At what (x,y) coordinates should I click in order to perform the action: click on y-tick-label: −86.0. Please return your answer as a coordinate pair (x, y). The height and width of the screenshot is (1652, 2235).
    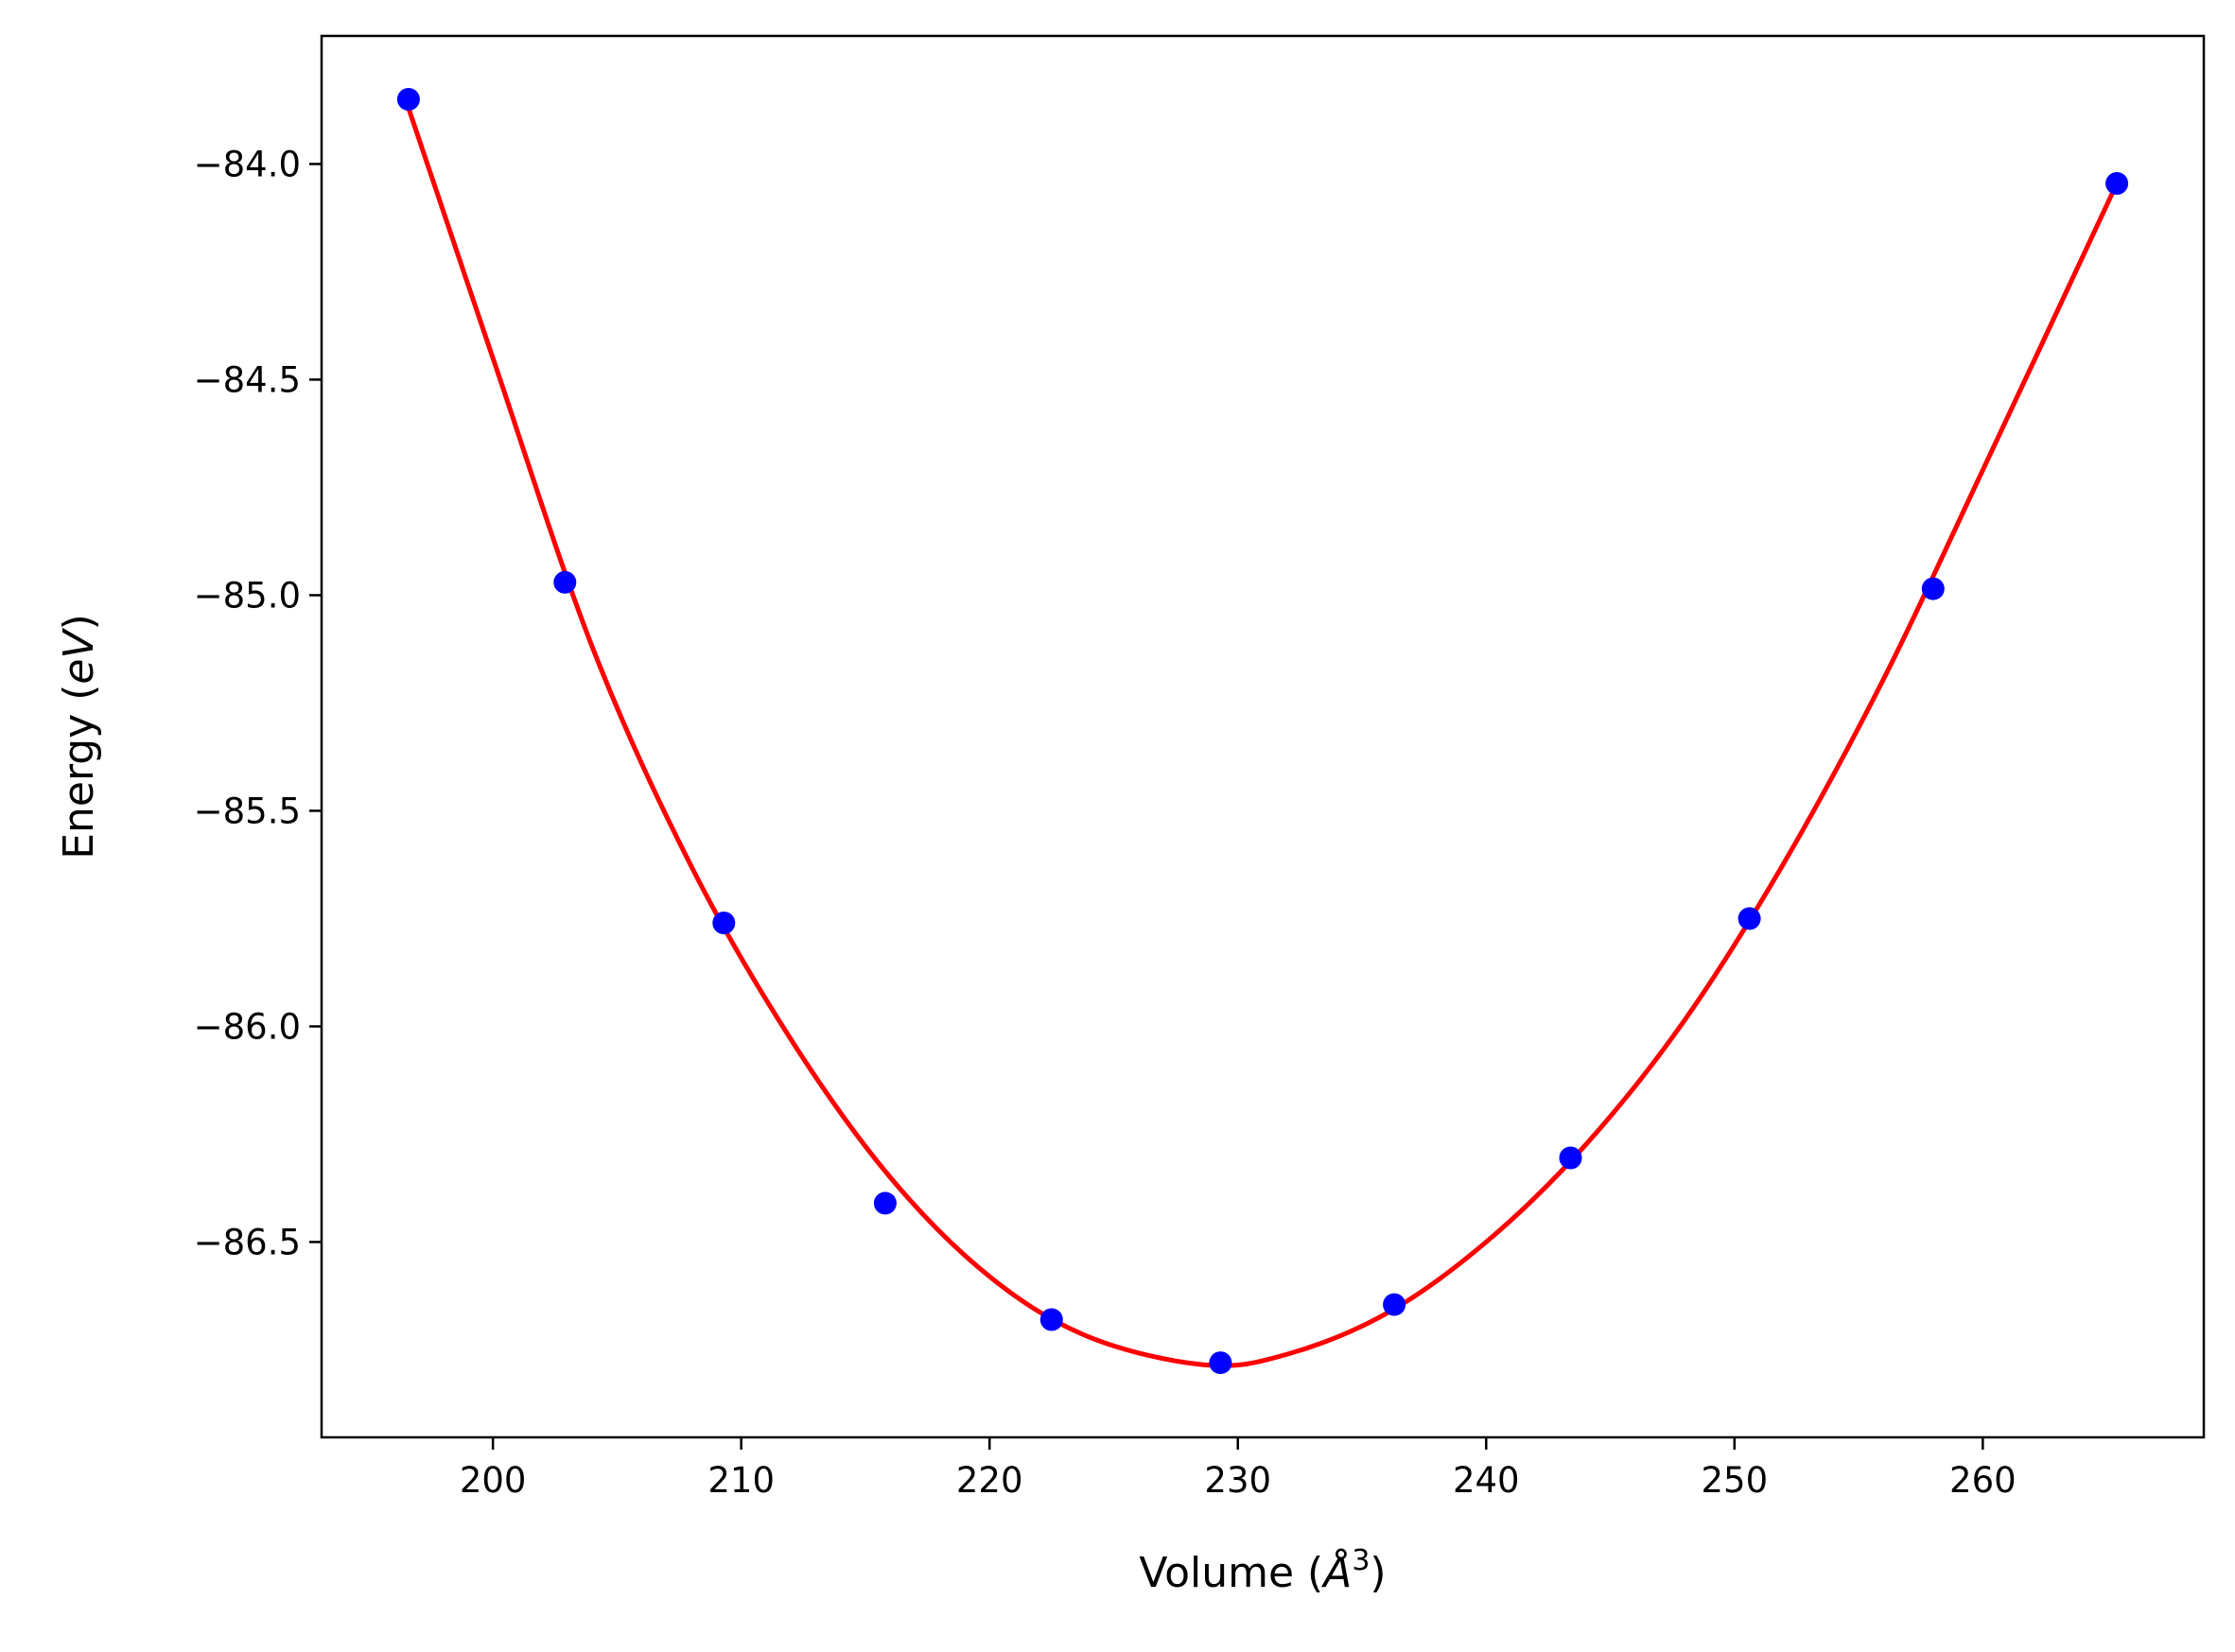
    Looking at the image, I should click on (247, 1026).